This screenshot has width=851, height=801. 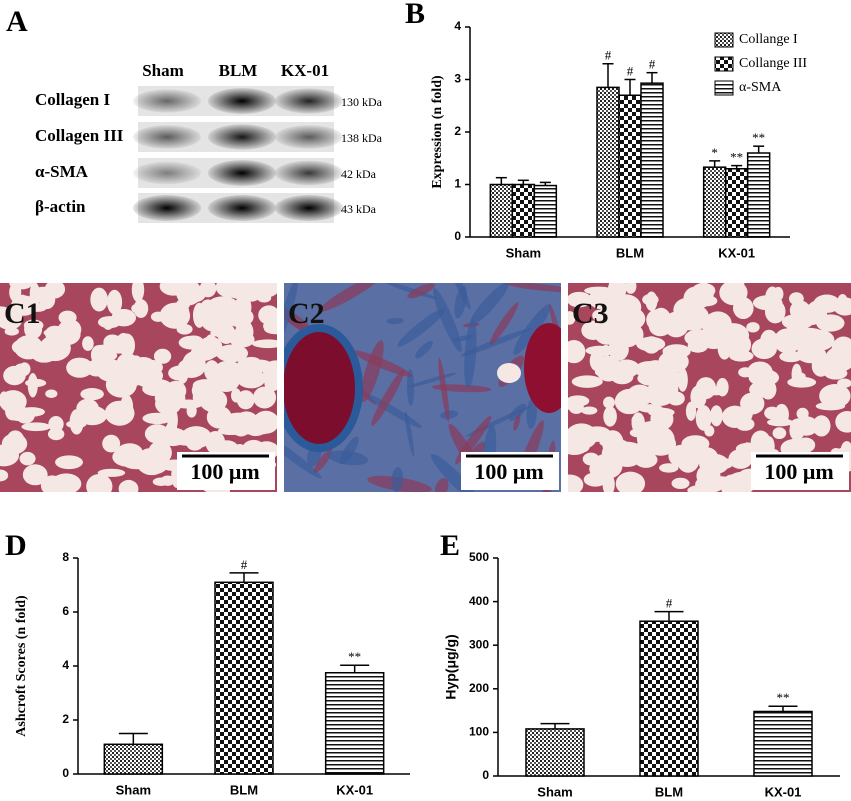 I want to click on y-tick-label: 500, so click(x=479, y=557).